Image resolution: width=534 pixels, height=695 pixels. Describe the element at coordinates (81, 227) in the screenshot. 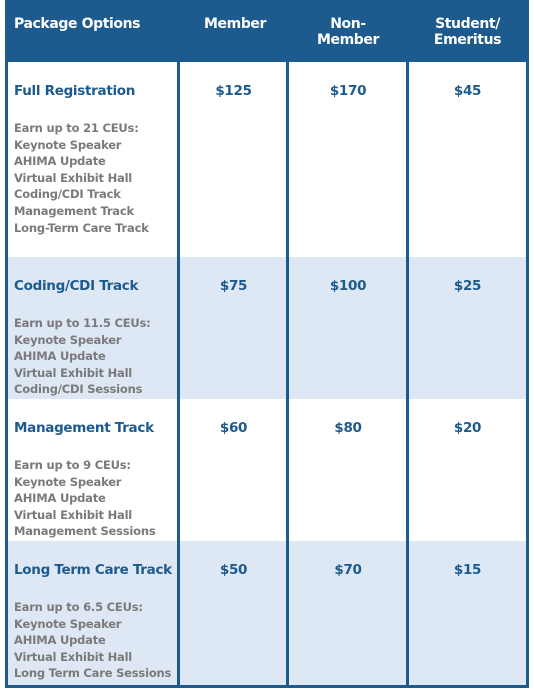

I see `package-detail: Long-Term Care Track` at that location.